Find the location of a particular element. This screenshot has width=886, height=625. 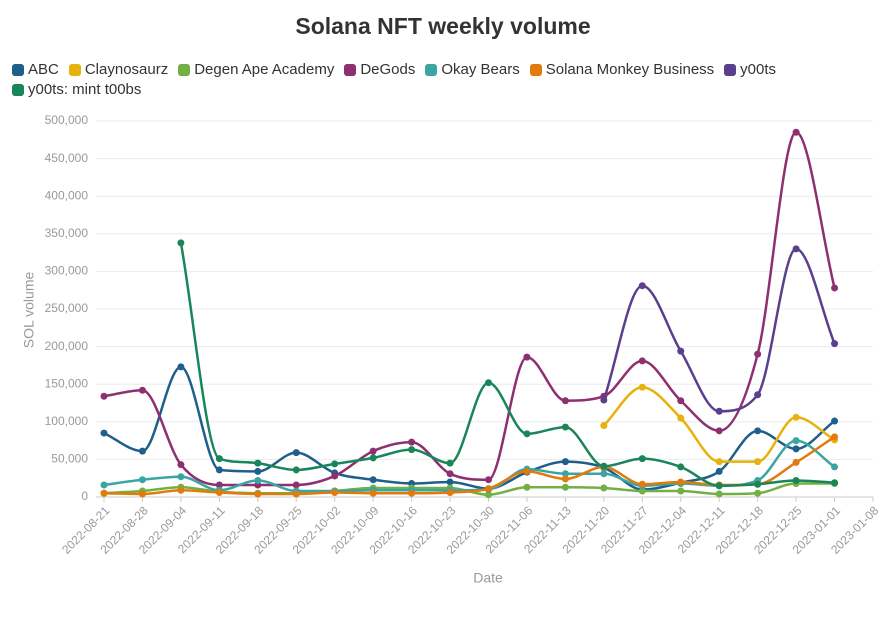

y-tick-label: 0 is located at coordinates (84, 496).